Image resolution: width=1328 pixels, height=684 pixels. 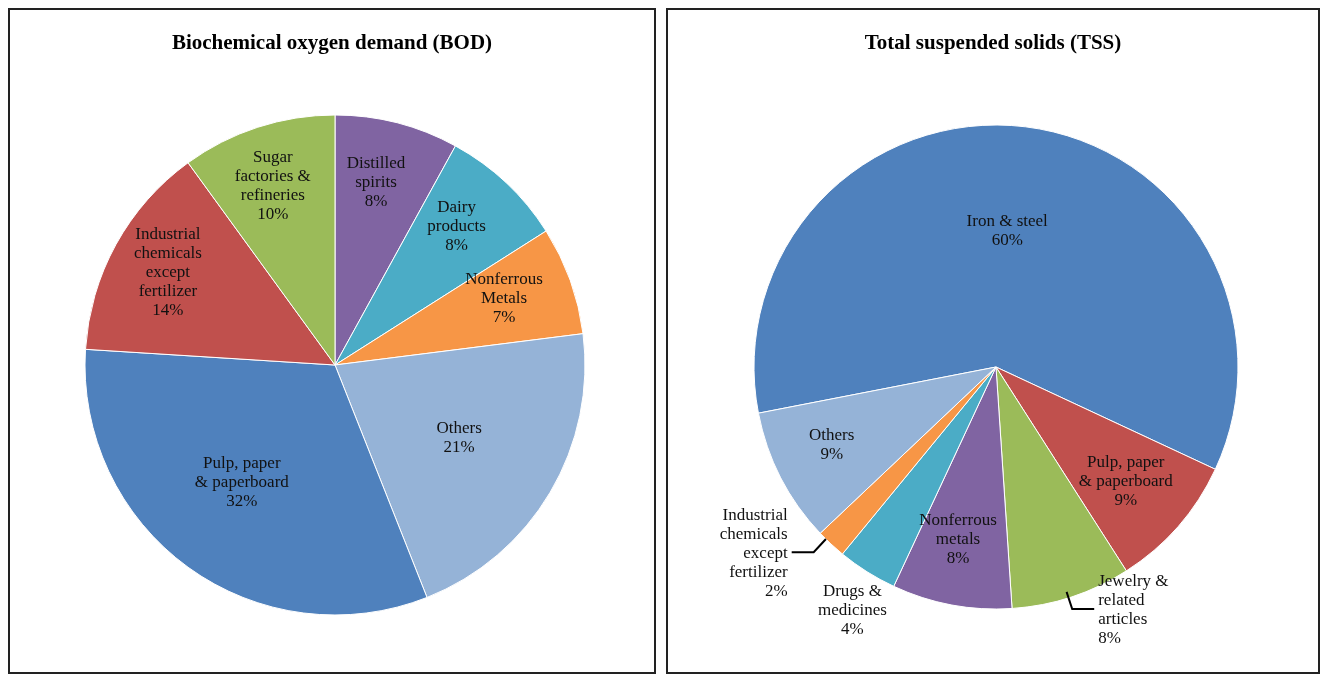 What do you see at coordinates (273, 213) in the screenshot?
I see `data-label: 10%` at bounding box center [273, 213].